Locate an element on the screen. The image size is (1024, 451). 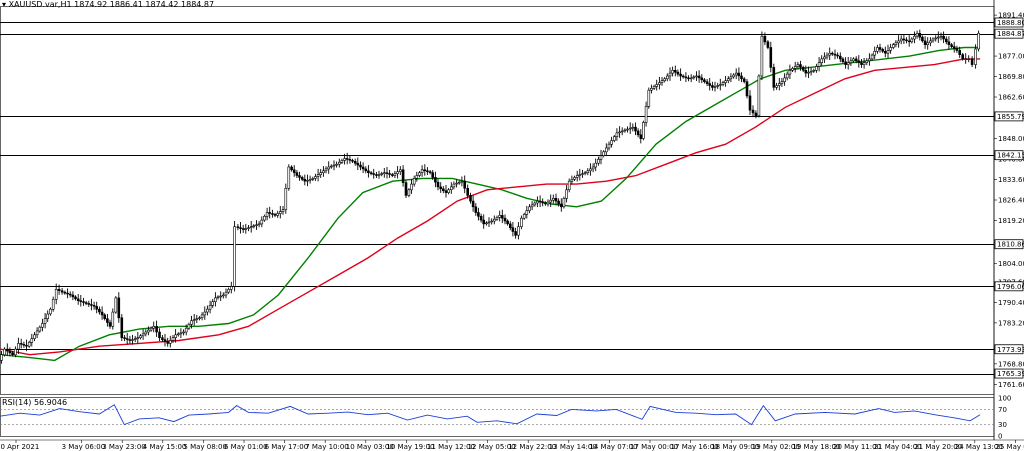
level-badge-label: 1888.80 is located at coordinates (1010, 23).